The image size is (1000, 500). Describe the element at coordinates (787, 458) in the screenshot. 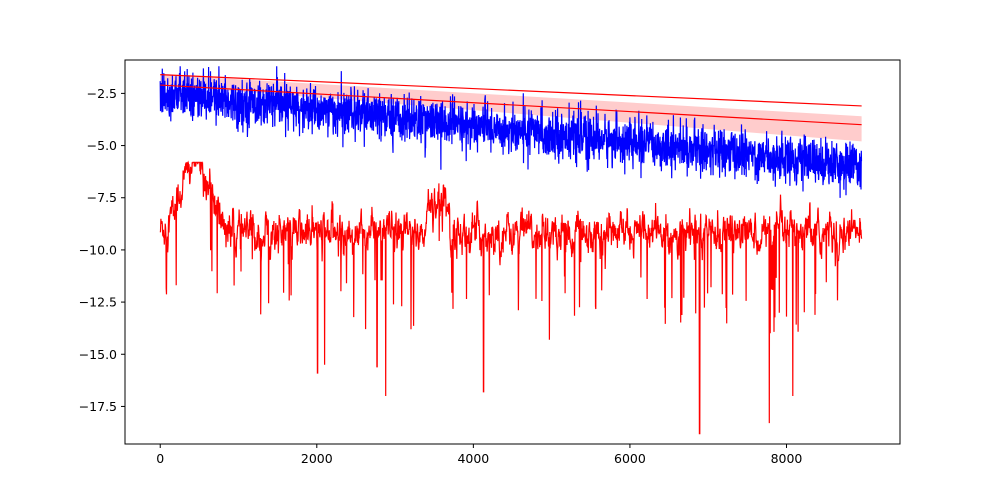

I see `x-tick-label: 8000` at that location.